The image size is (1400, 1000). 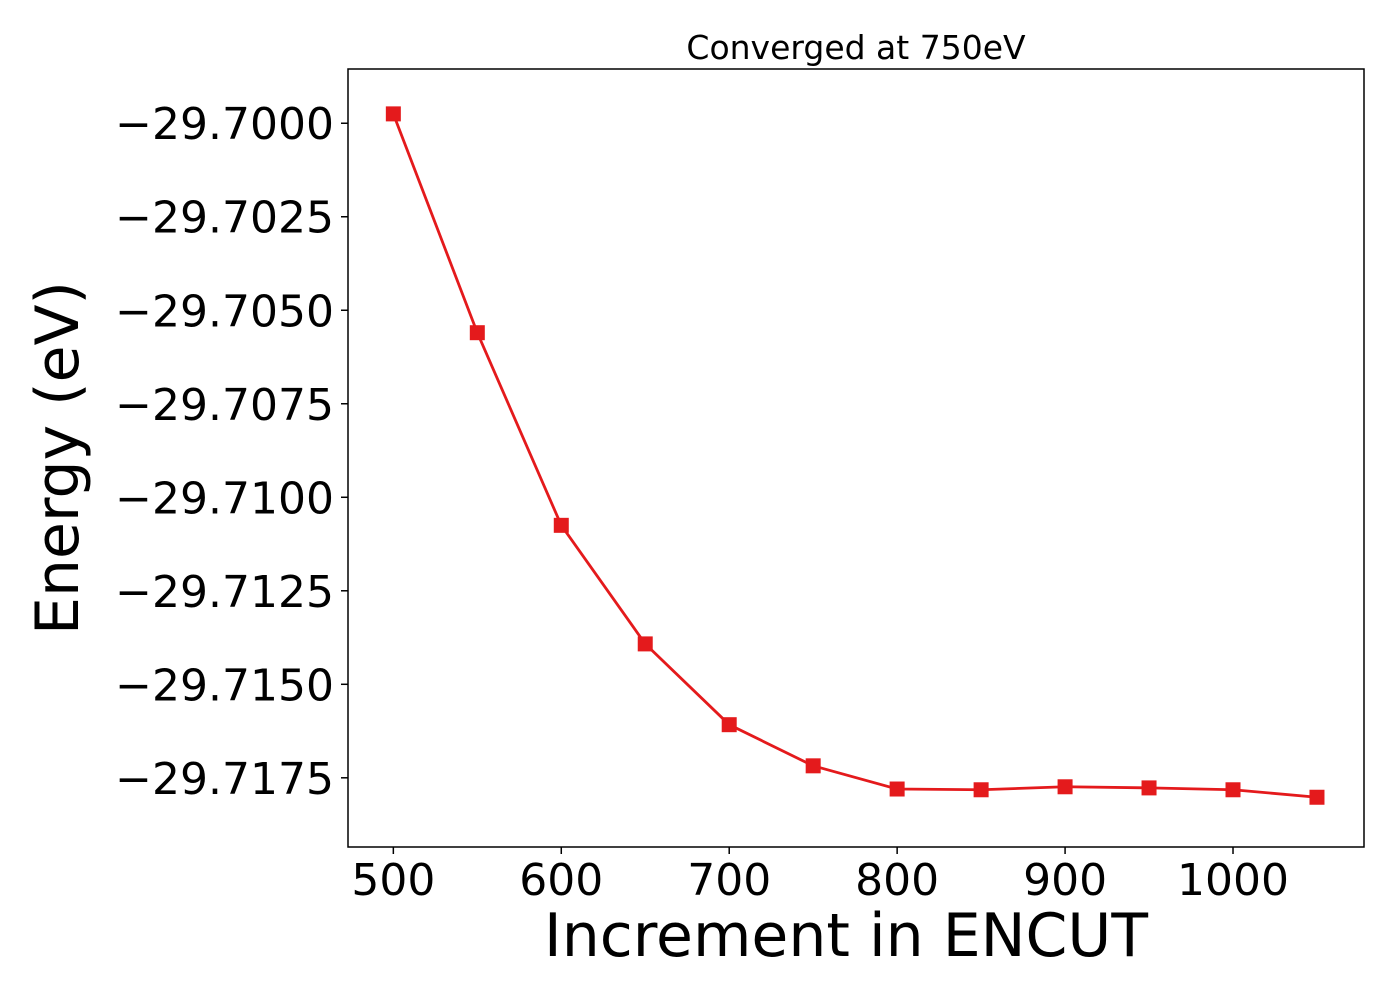 I want to click on x-tick-label: 900, so click(x=1065, y=880).